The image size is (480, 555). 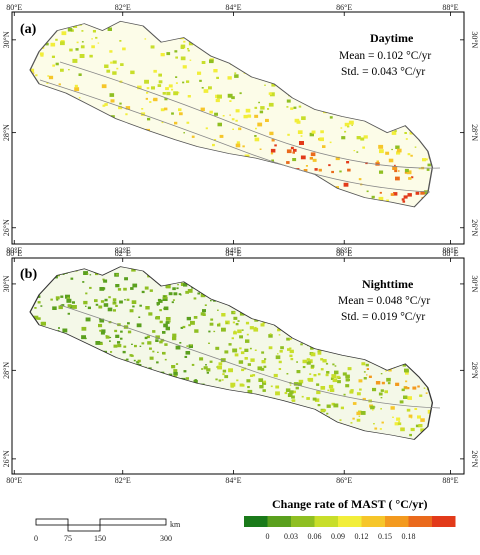 What do you see at coordinates (6, 227) in the screenshot?
I see `tick-label-left: 26°N` at bounding box center [6, 227].